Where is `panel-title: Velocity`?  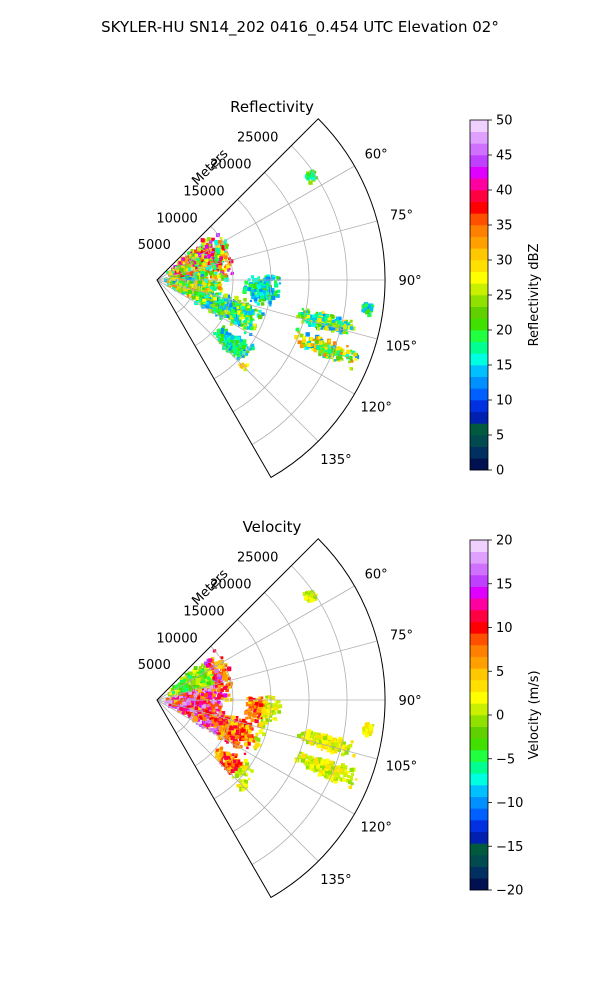
panel-title: Velocity is located at coordinates (272, 527).